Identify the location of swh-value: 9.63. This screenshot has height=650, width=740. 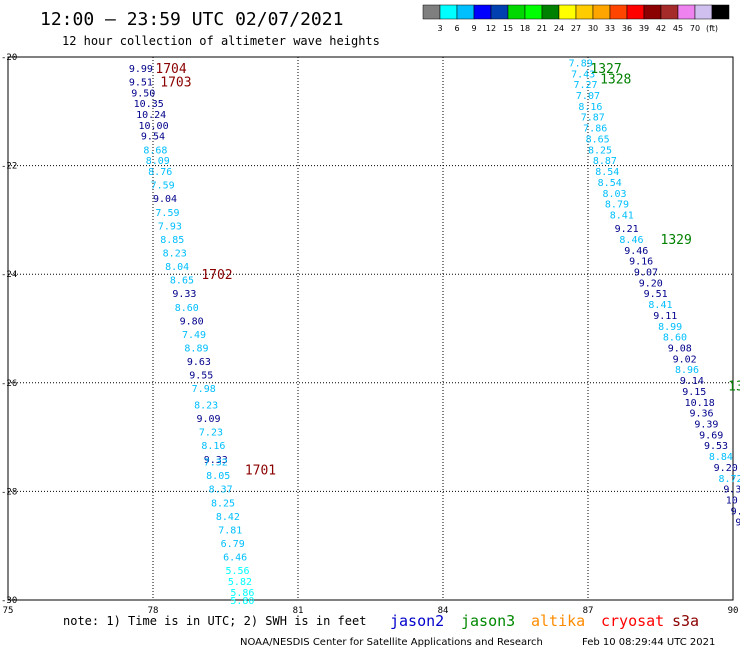
(199, 362).